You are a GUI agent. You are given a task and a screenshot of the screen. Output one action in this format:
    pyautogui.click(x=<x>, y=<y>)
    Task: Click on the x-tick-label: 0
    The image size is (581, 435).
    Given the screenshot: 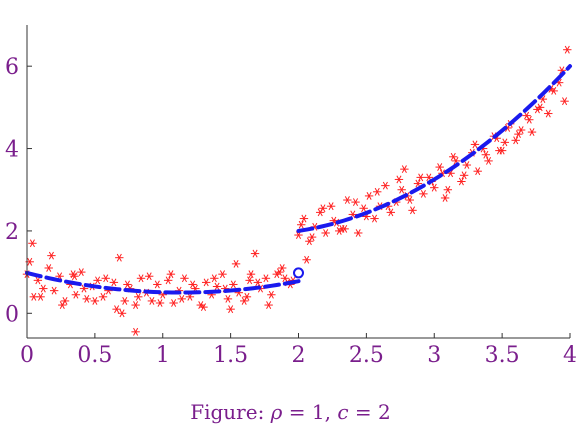 What is the action you would take?
    pyautogui.click(x=27, y=355)
    